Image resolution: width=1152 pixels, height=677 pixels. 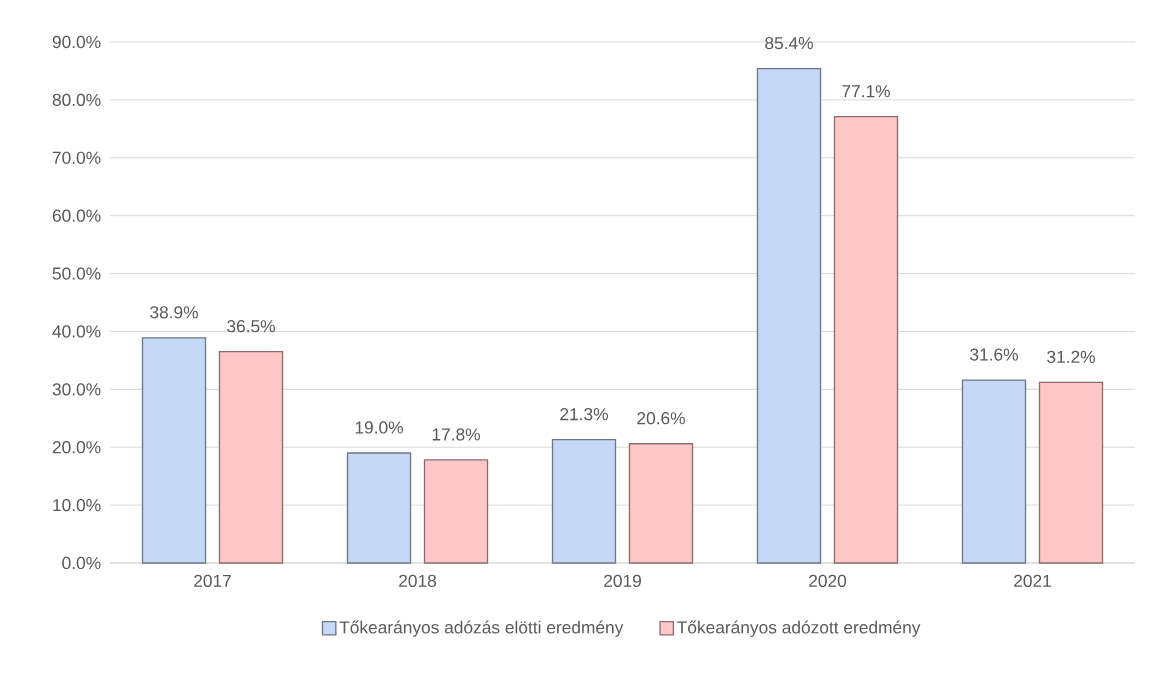 I want to click on y-tick-label: 20.0%, so click(x=76, y=447).